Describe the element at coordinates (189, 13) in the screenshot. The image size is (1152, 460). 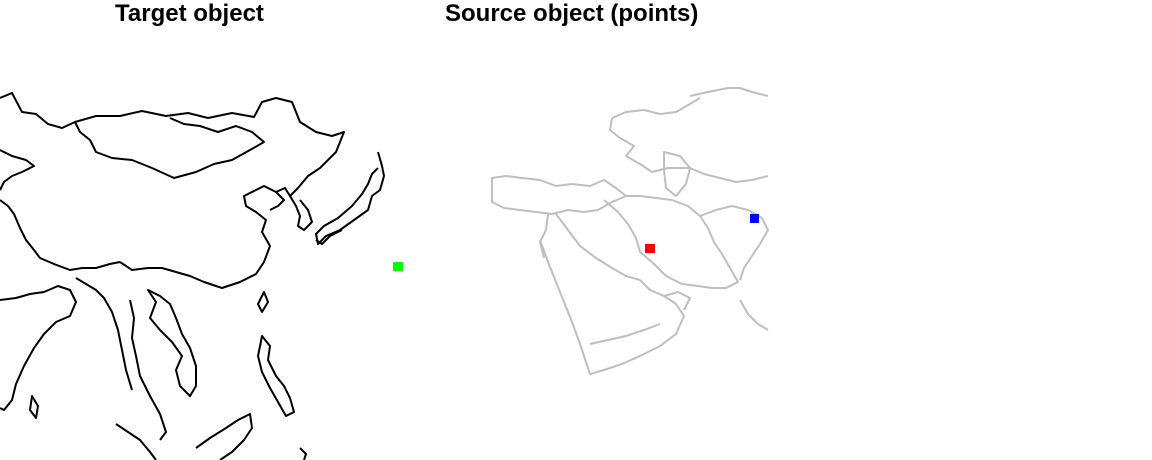
I see `target-panel-title: Target object` at that location.